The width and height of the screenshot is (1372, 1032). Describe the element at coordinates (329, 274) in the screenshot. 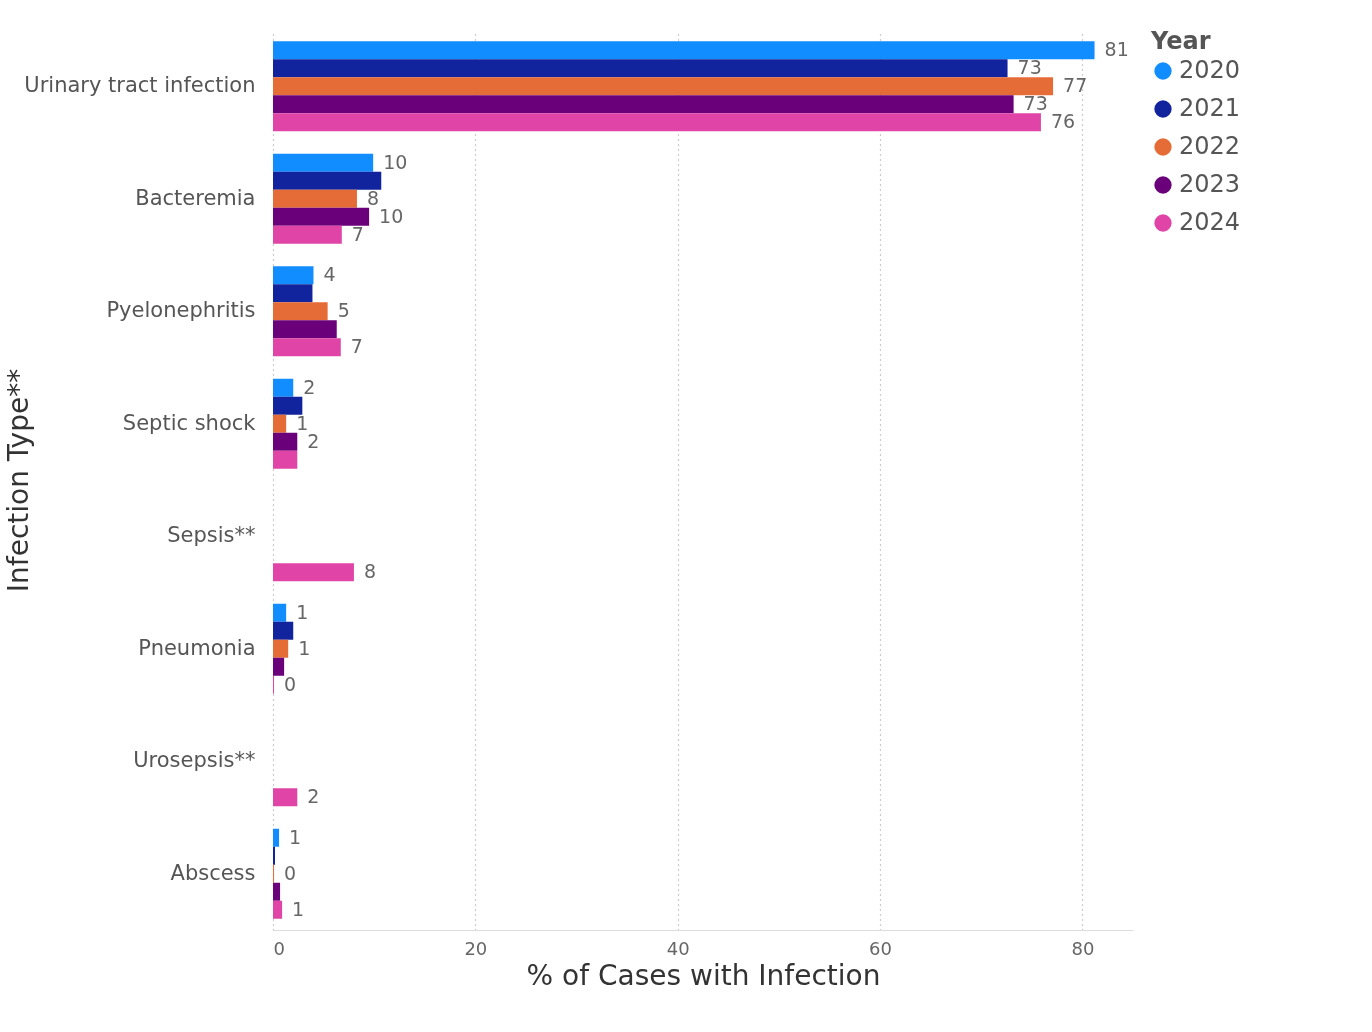

I see `data-label: 4` at that location.